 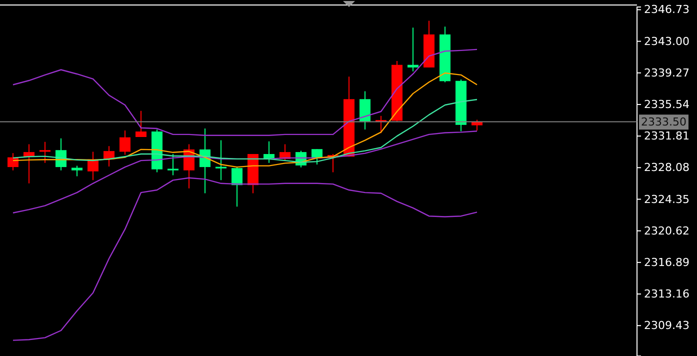 What do you see at coordinates (667, 231) in the screenshot?
I see `y-tick-label: 2320.62` at bounding box center [667, 231].